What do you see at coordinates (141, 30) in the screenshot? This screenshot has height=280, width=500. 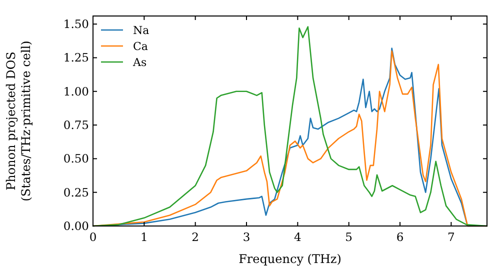 I see `legend-label: Na` at bounding box center [141, 30].